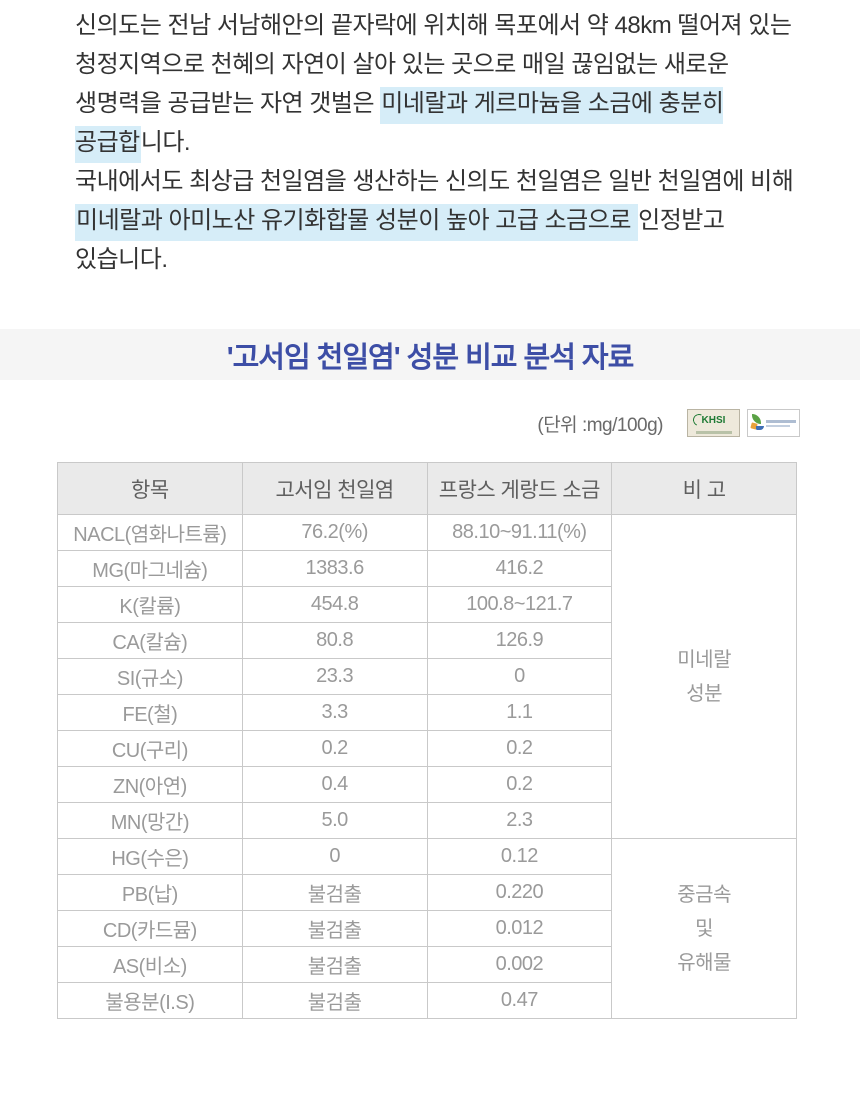 The image size is (860, 1100). I want to click on section-title-band: '고서임 천일염' 성분 비교 분석 자료, so click(430, 354).